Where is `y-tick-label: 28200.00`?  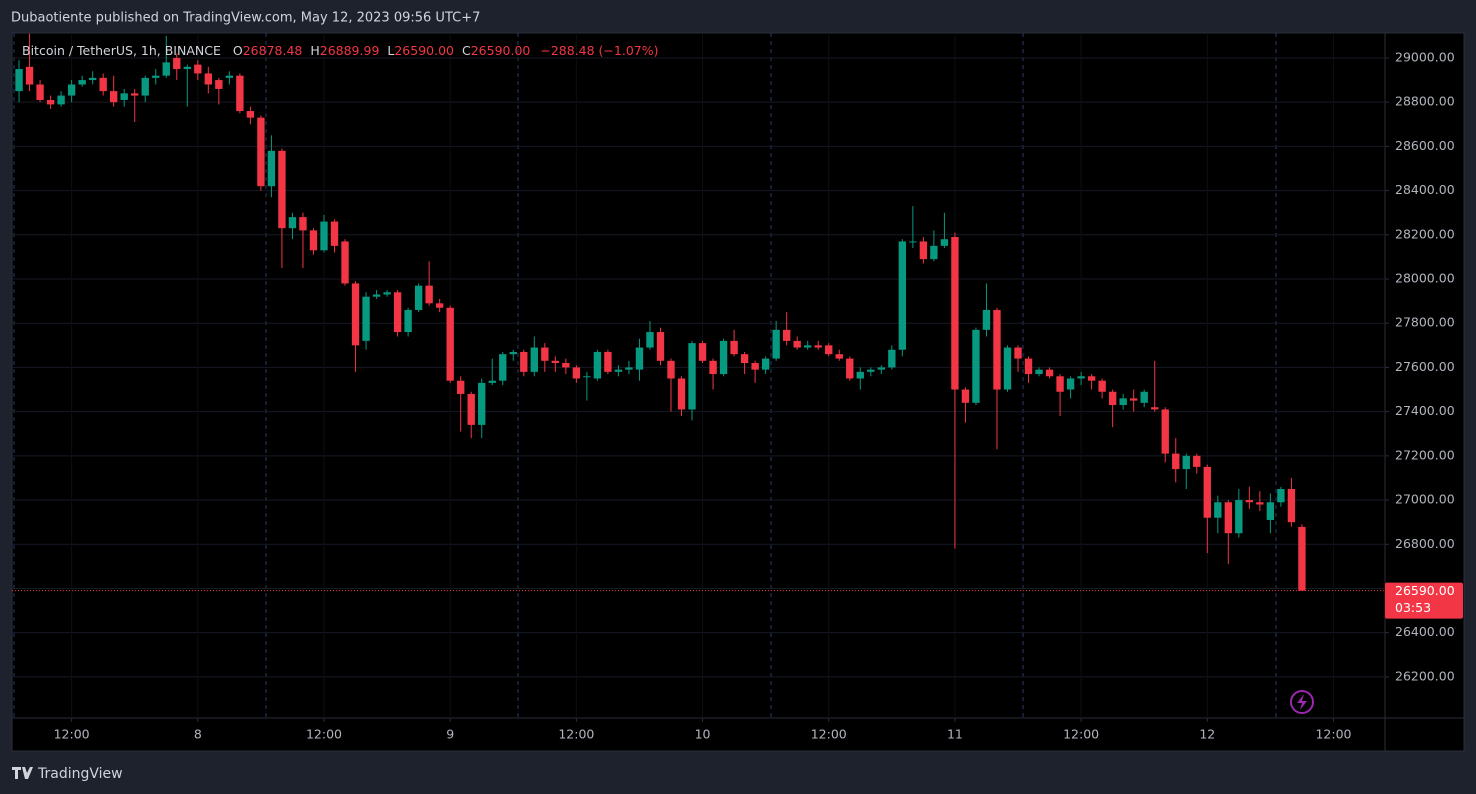 y-tick-label: 28200.00 is located at coordinates (1425, 233).